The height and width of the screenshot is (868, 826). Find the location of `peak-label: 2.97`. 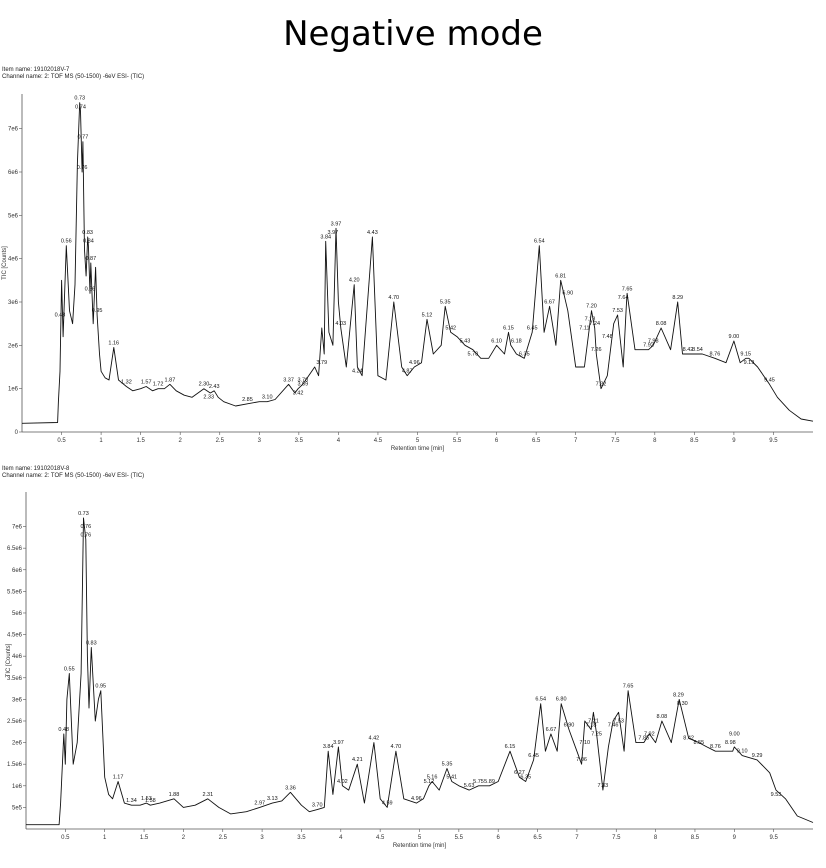

peak-label: 2.97 is located at coordinates (259, 803).